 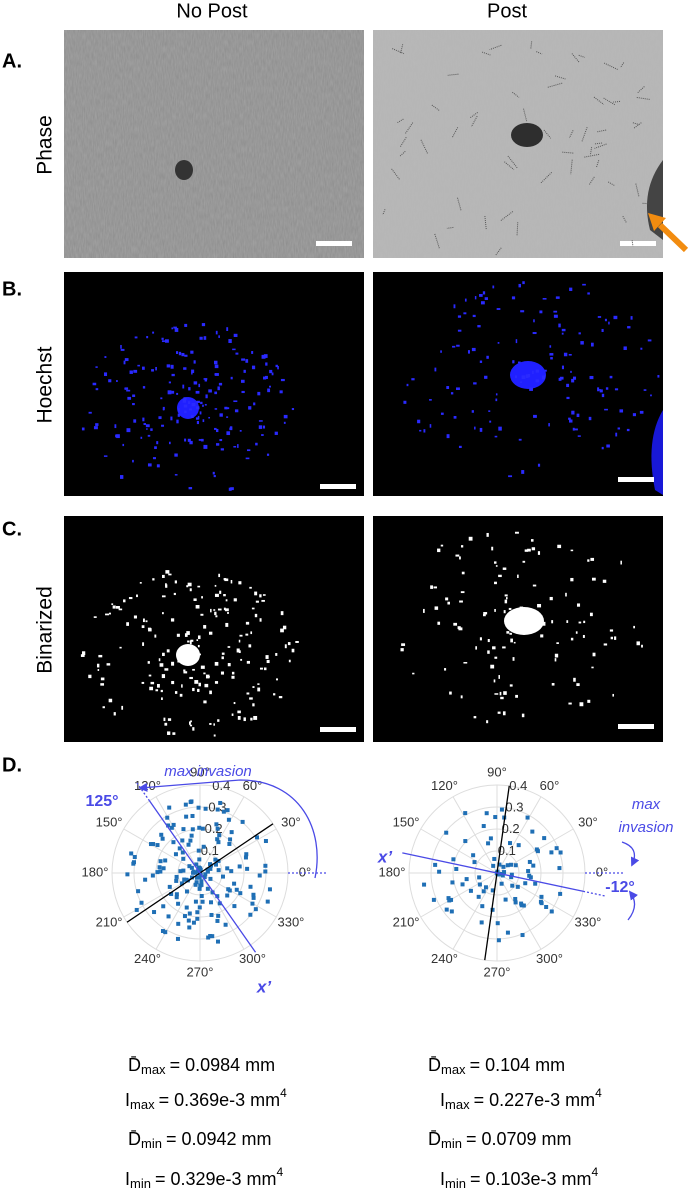 I want to click on angle-label: 150°, so click(x=109, y=821).